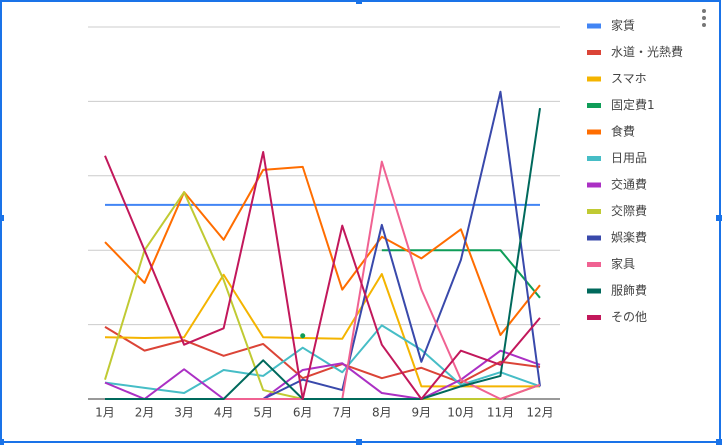  I want to click on legend-label: 娯楽費, so click(629, 237).